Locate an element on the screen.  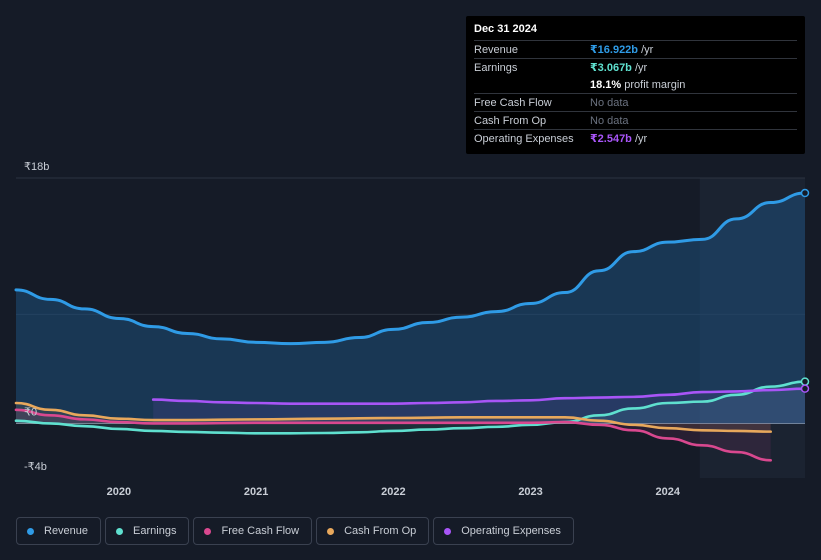
legend-label: Free Cash Flow is located at coordinates (260, 531).